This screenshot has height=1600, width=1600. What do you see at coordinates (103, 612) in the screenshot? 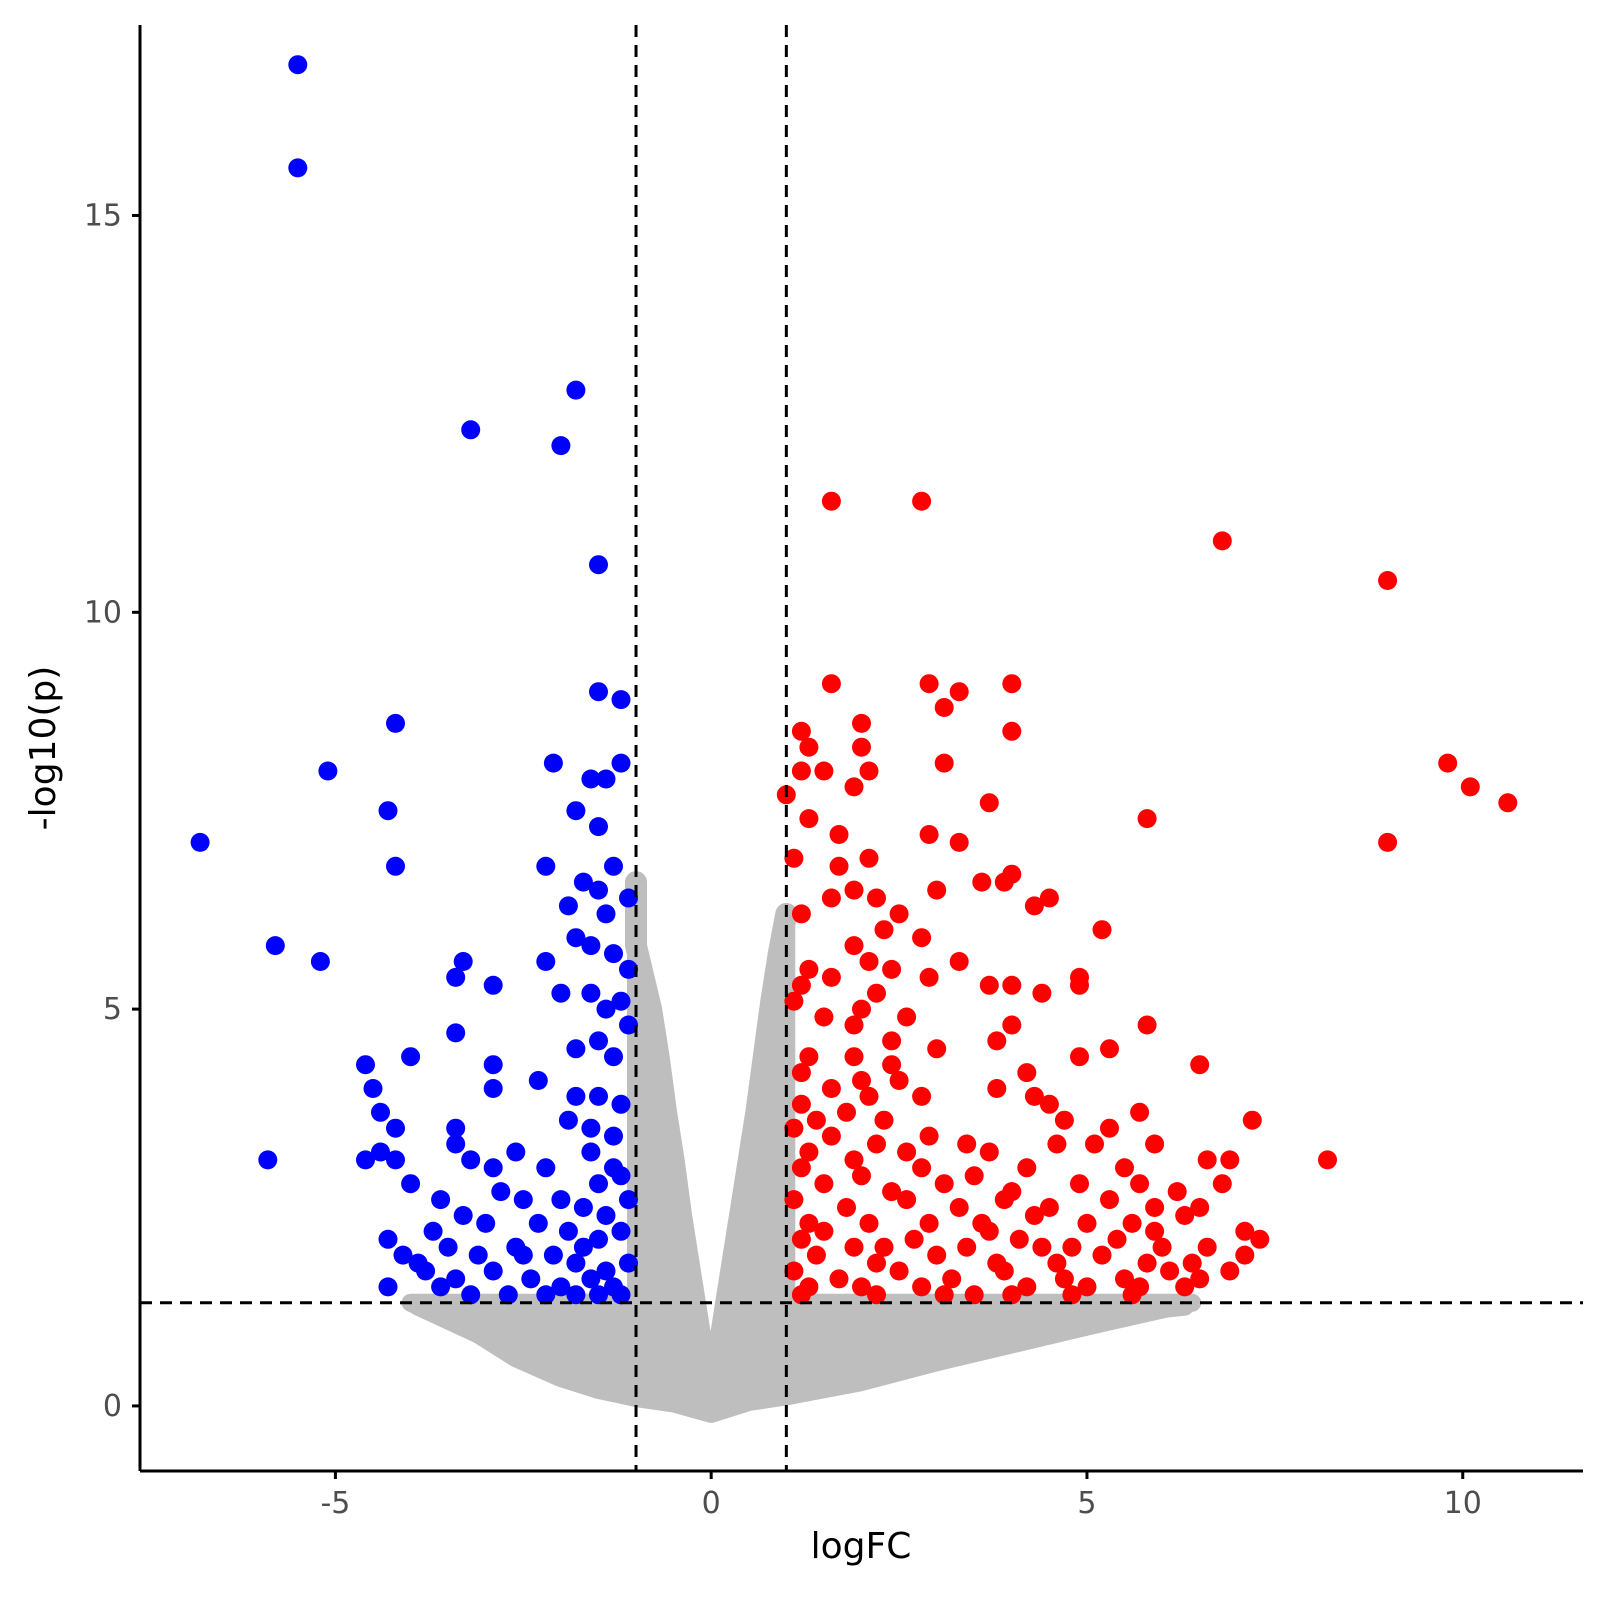
I see `y-tick-label: 10` at bounding box center [103, 612].